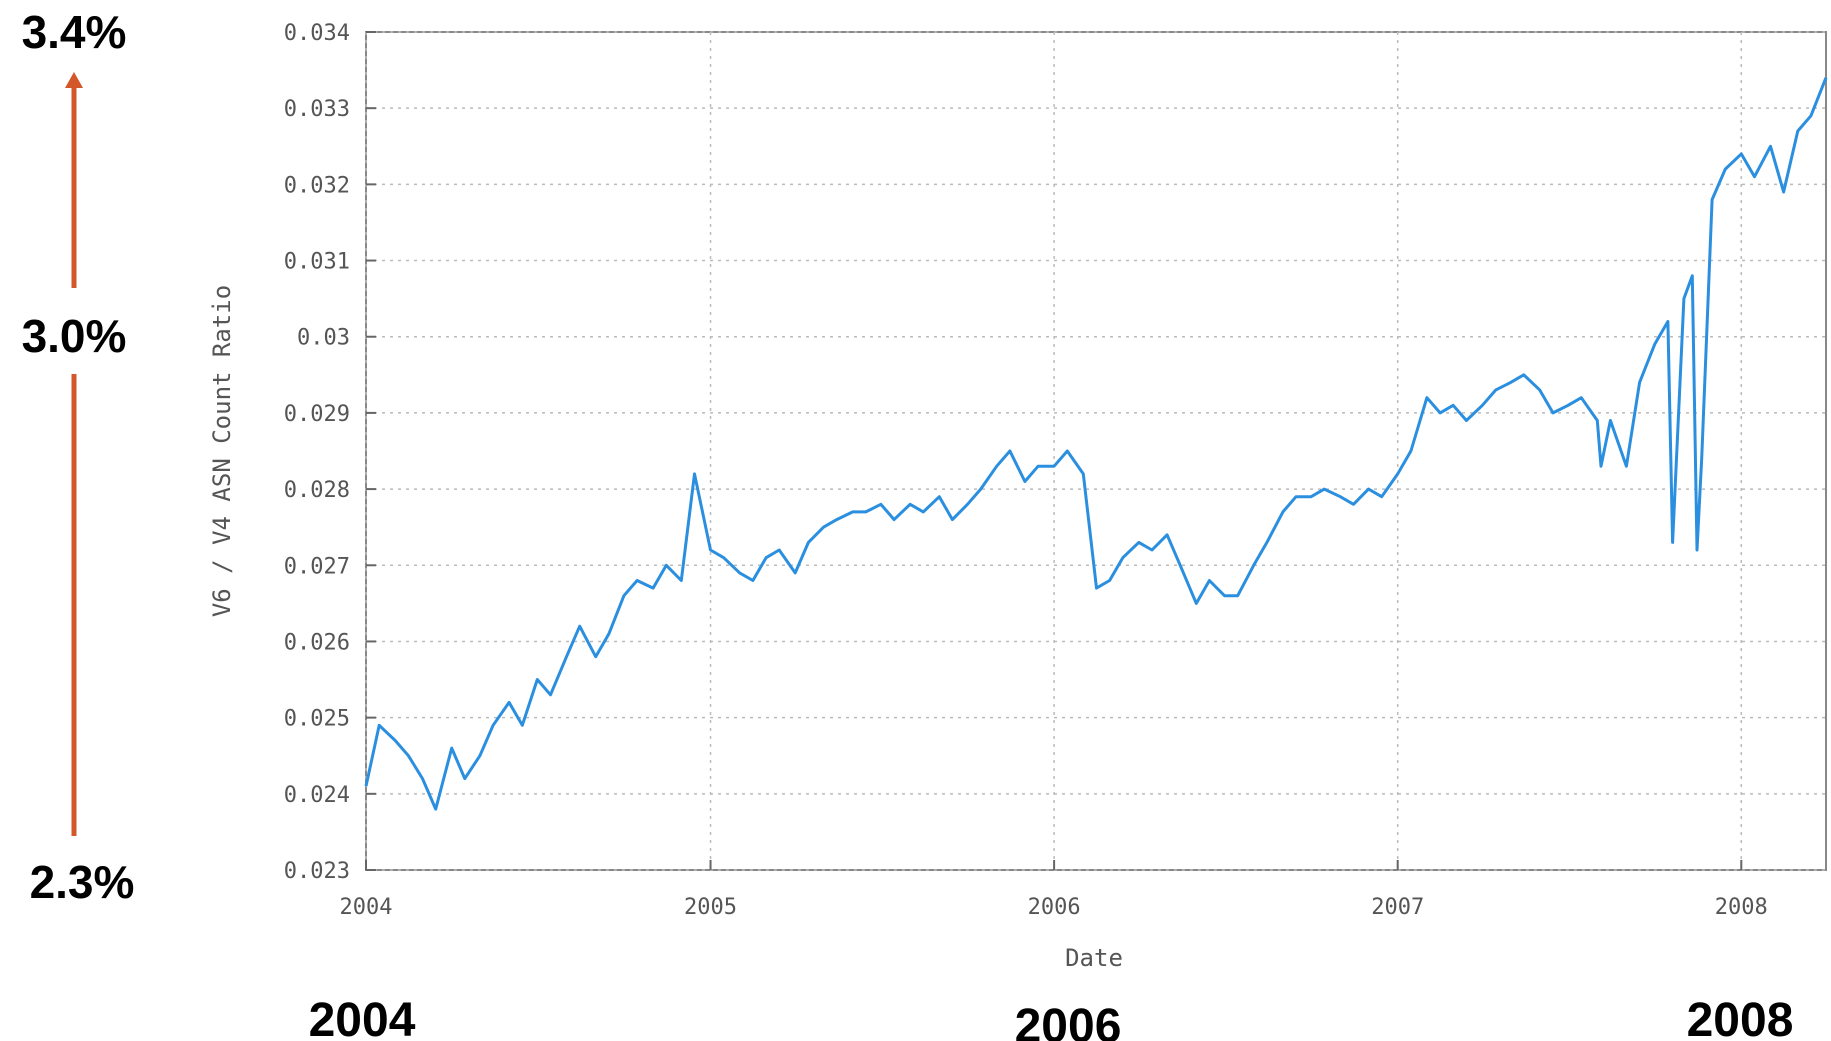  Describe the element at coordinates (74, 32) in the screenshot. I see `annotation-top-value: 3.4%` at that location.